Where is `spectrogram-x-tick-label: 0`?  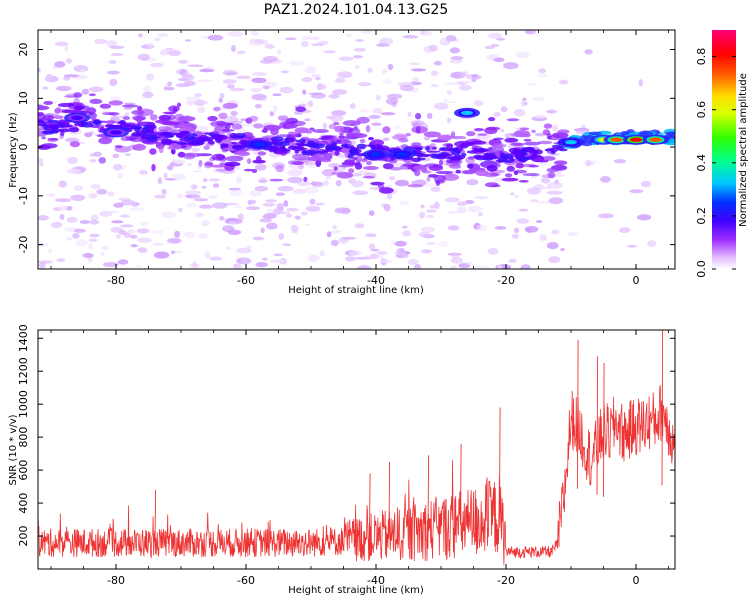
spectrogram-x-tick-label: 0 is located at coordinates (636, 280).